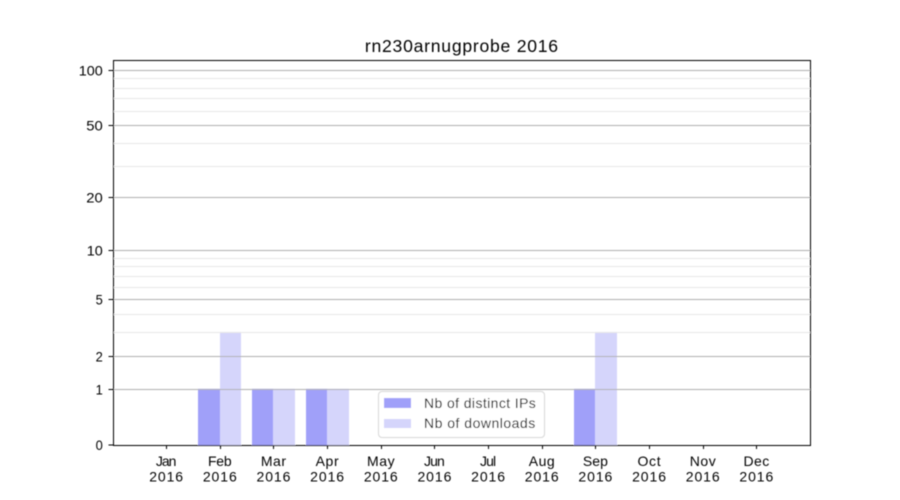 The height and width of the screenshot is (500, 900). What do you see at coordinates (480, 403) in the screenshot?
I see `svg-text: Nb of distinct IPs` at bounding box center [480, 403].